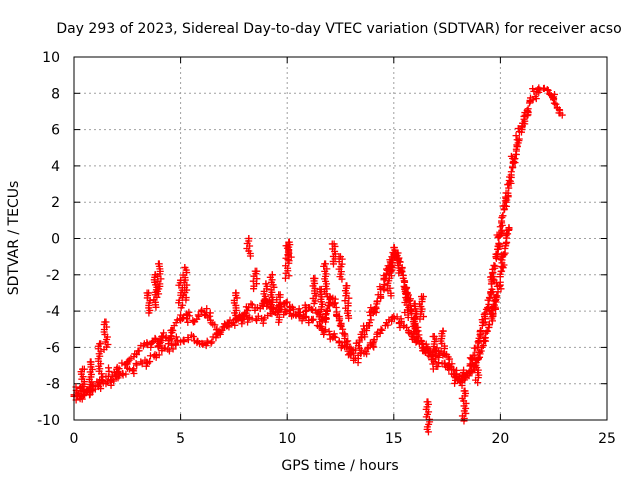  What do you see at coordinates (74, 439) in the screenshot?
I see `x-tick-label: 0` at bounding box center [74, 439].